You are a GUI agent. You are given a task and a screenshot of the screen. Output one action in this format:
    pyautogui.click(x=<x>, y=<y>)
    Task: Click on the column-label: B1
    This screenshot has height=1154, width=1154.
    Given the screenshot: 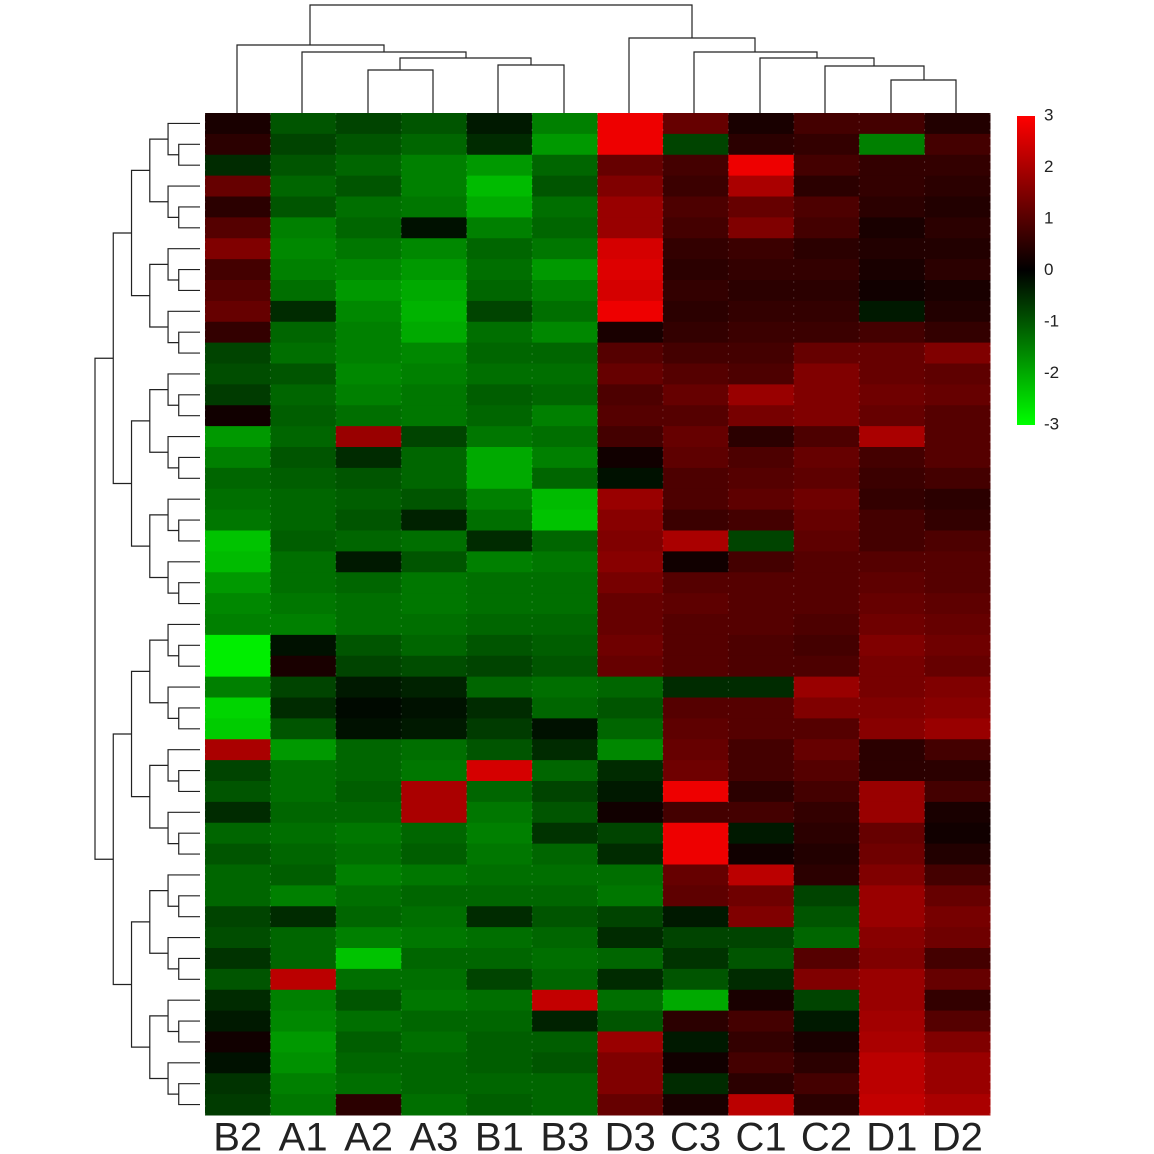 What is the action you would take?
    pyautogui.click(x=499, y=1135)
    